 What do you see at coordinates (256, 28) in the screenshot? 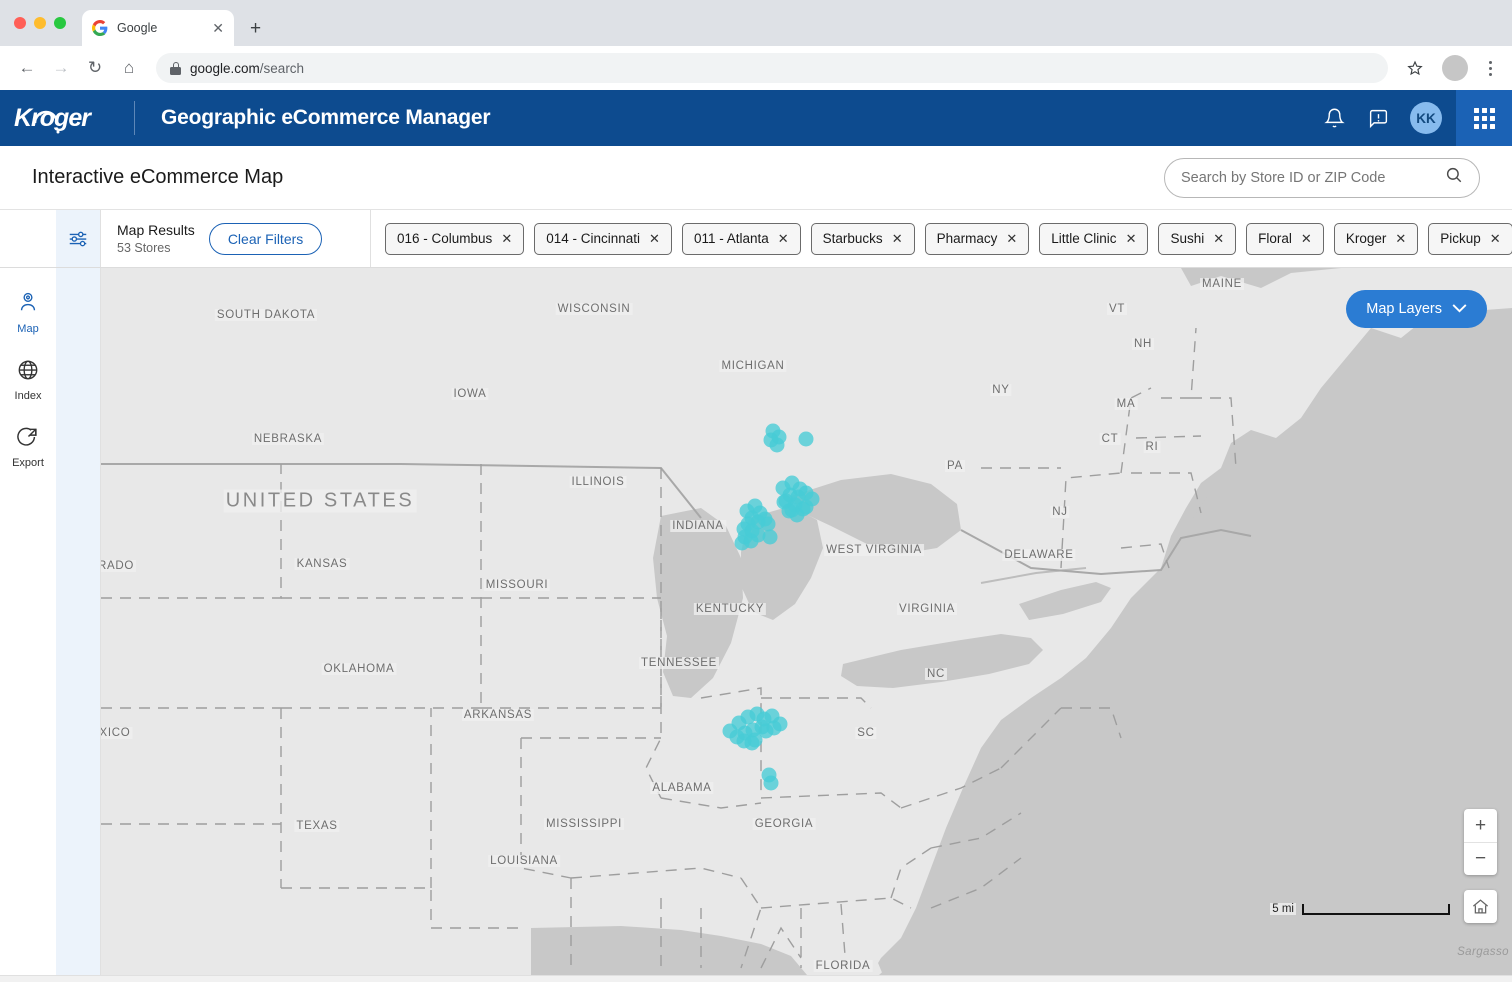
I see `new-tab-button: +` at bounding box center [256, 28].